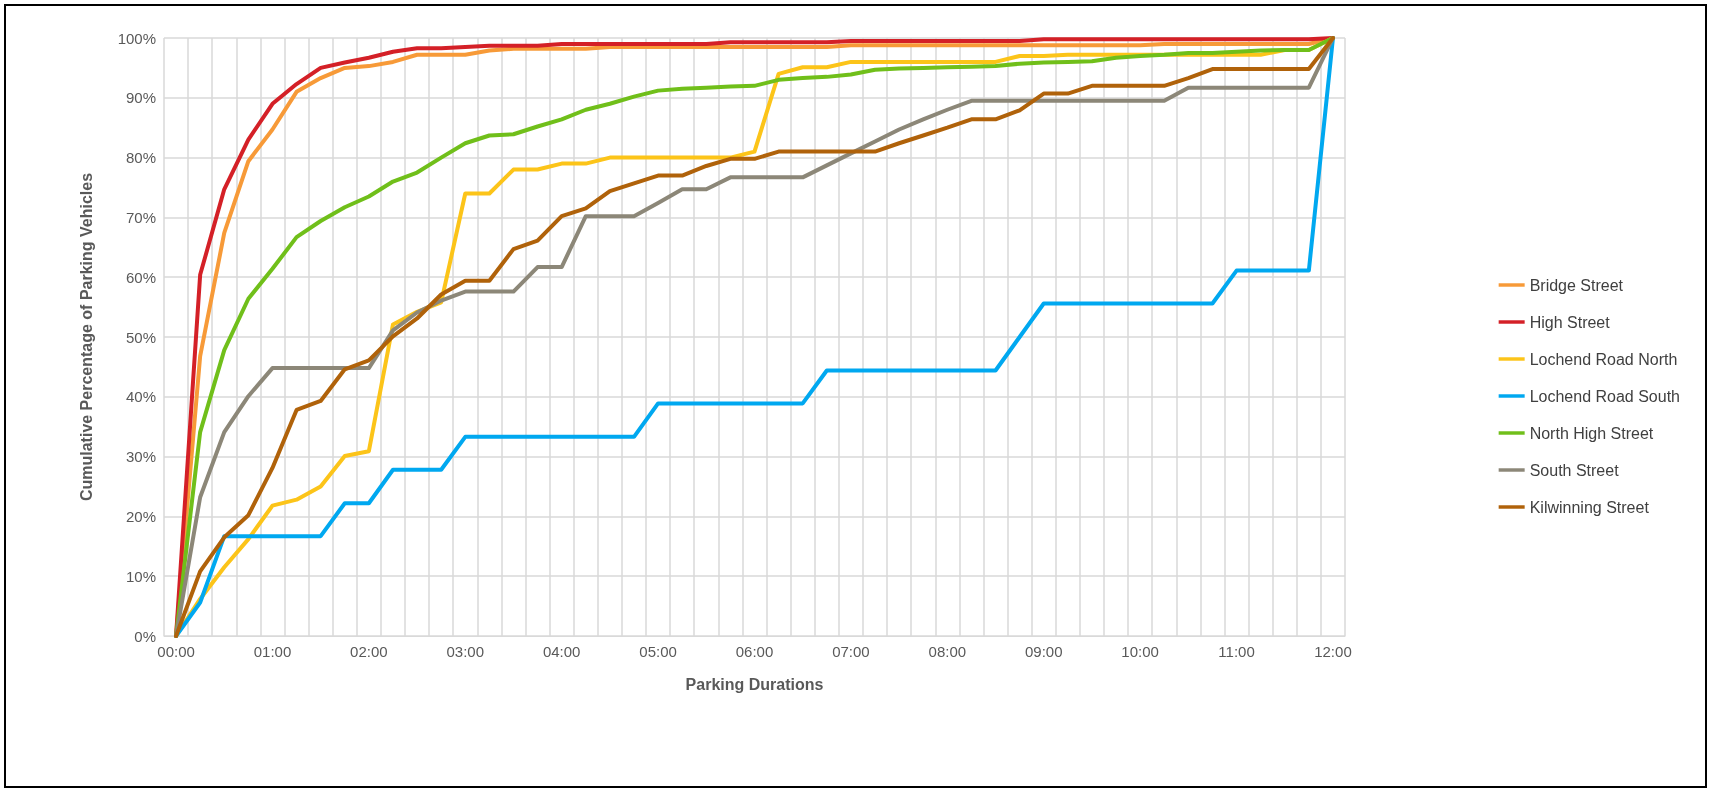  What do you see at coordinates (140, 576) in the screenshot?
I see `y-tick-label: 10%` at bounding box center [140, 576].